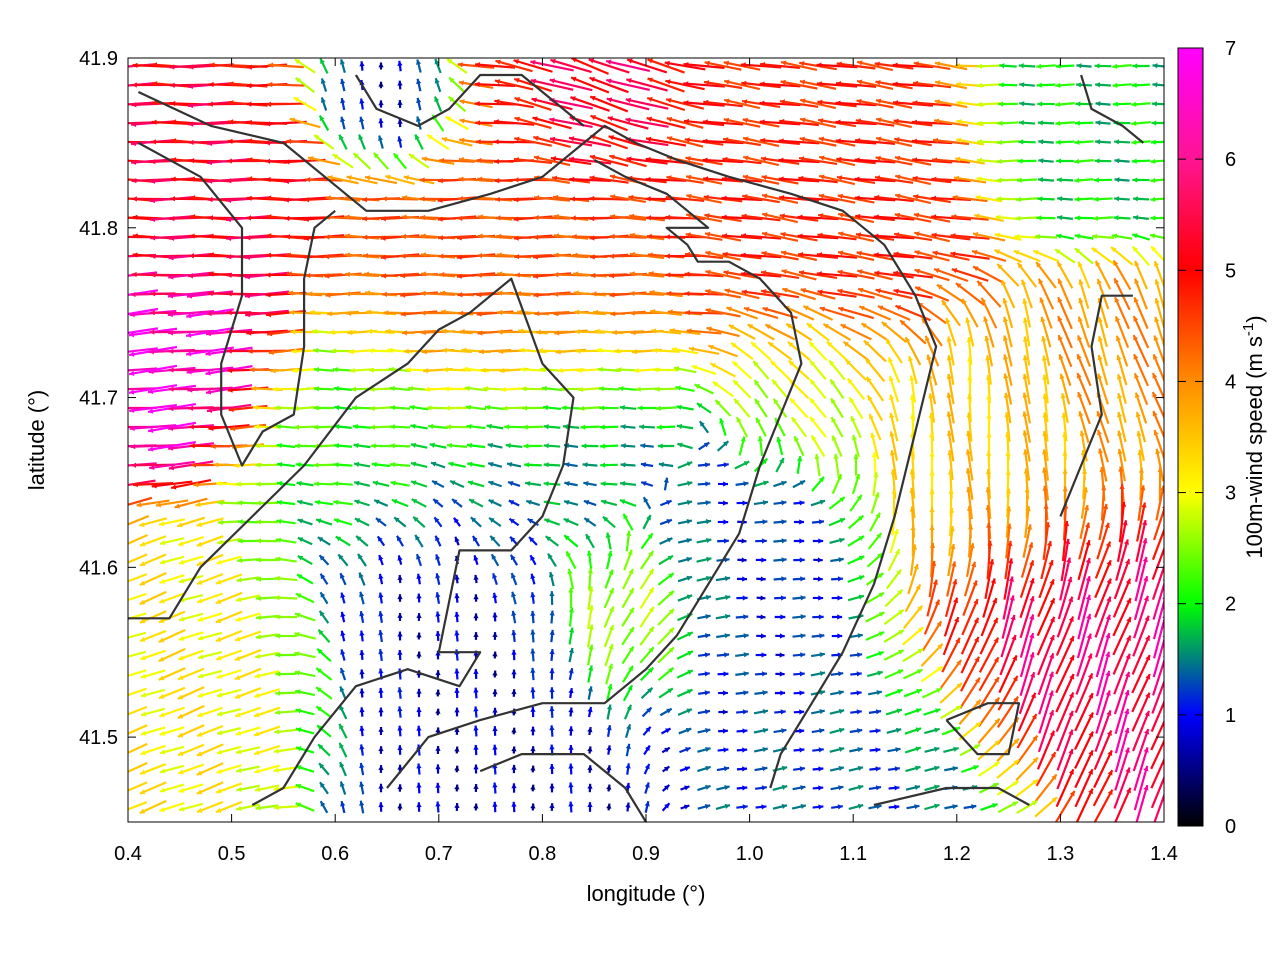  I want to click on x-tick-label: 0.4, so click(128, 854).